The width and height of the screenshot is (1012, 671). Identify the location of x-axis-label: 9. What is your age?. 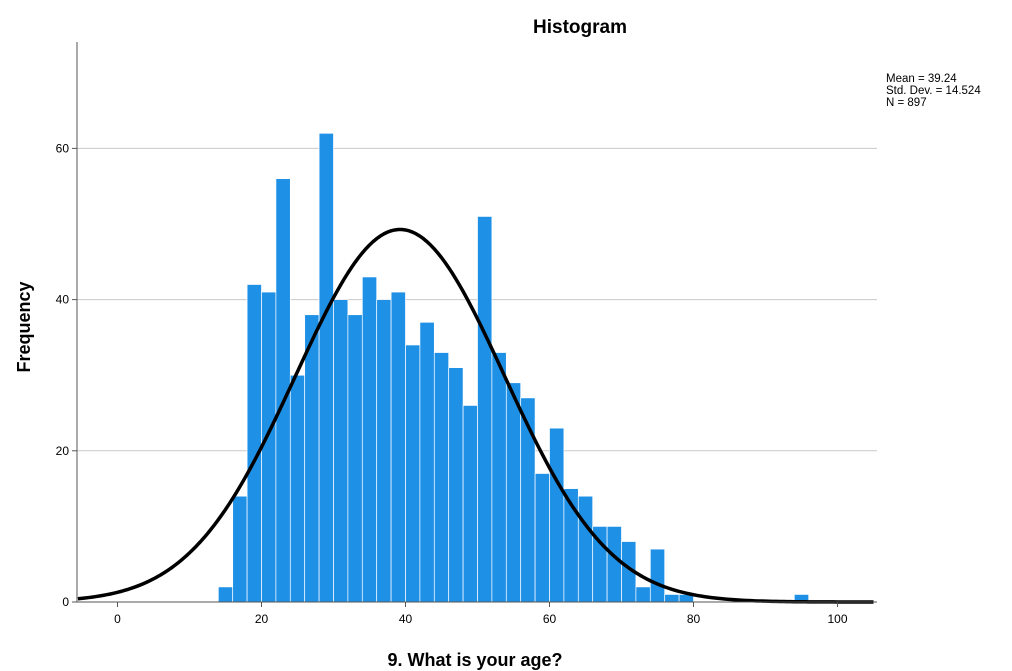
(474, 660).